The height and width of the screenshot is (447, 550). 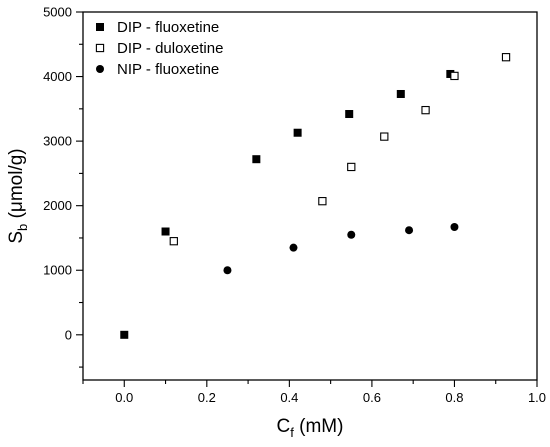 I want to click on y-tick-label-4: 4000, so click(x=57, y=76).